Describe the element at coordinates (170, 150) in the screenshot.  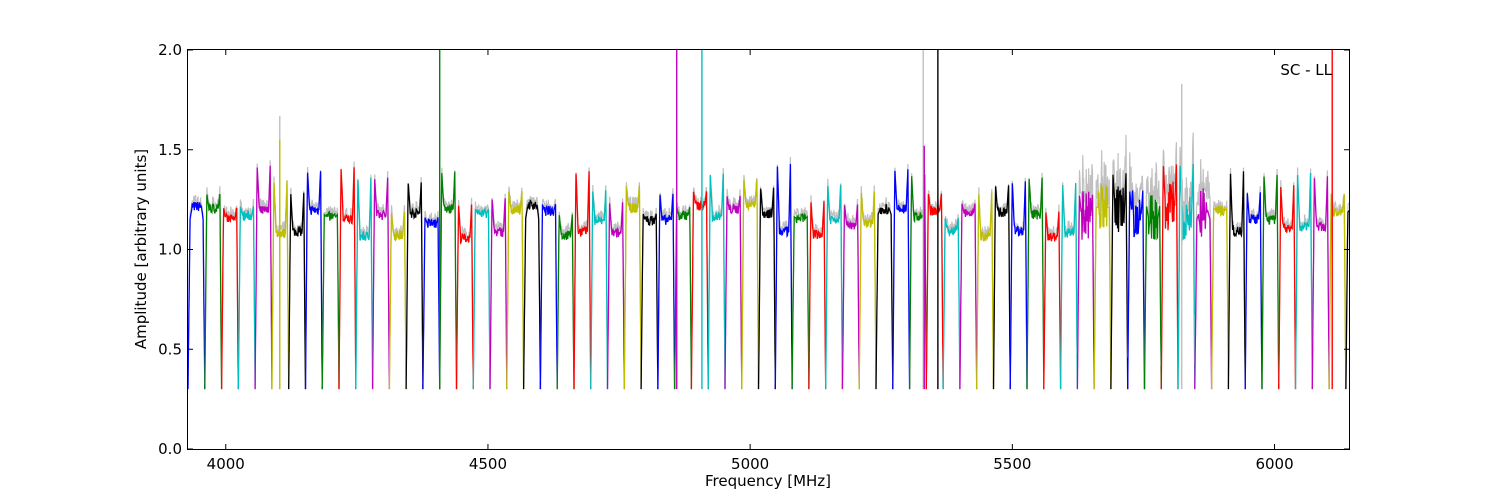
I see `y-tick-label: 1.5` at that location.